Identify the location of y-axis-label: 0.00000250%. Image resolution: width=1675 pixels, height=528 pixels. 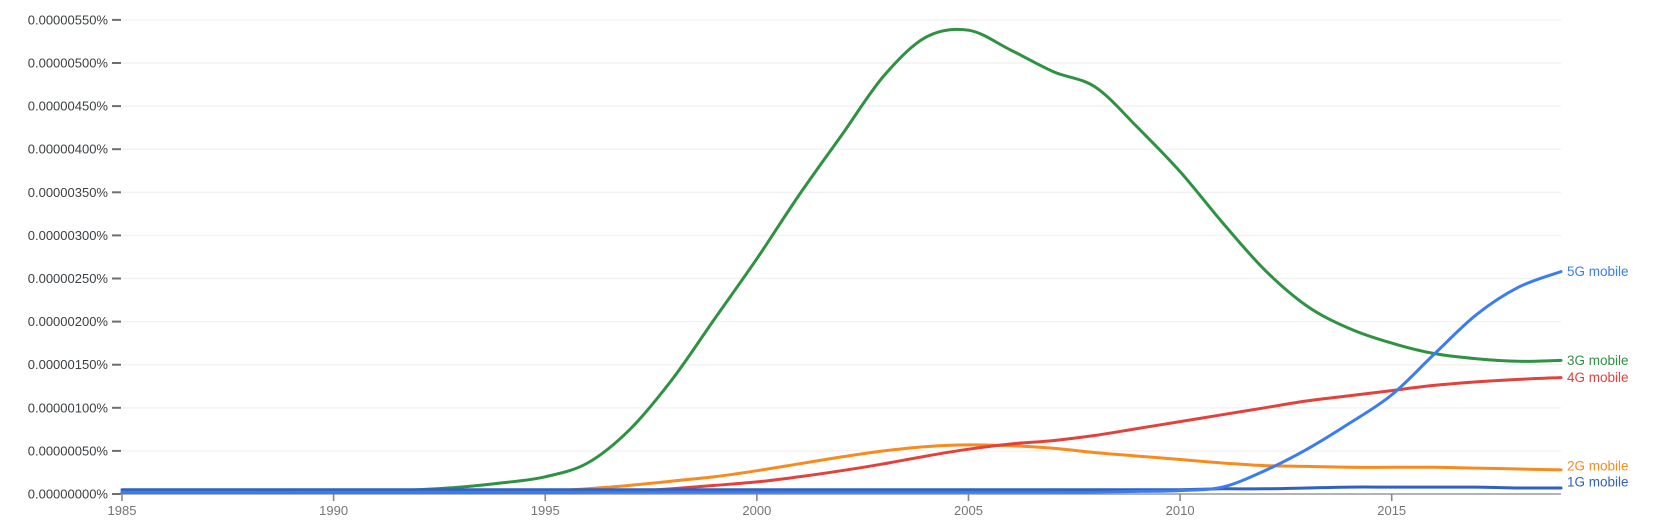
(68, 278).